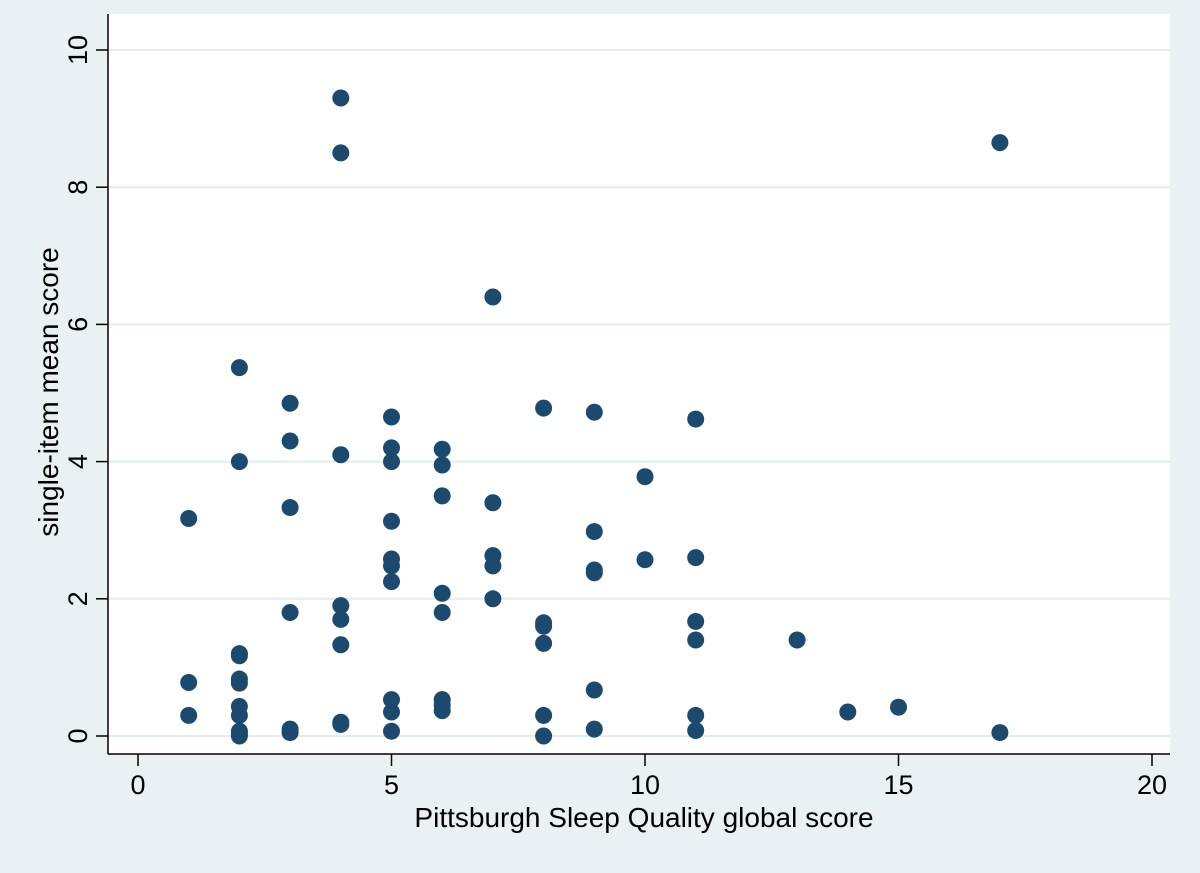 The image size is (1200, 873). Describe the element at coordinates (391, 785) in the screenshot. I see `x-tick-label: 5` at that location.